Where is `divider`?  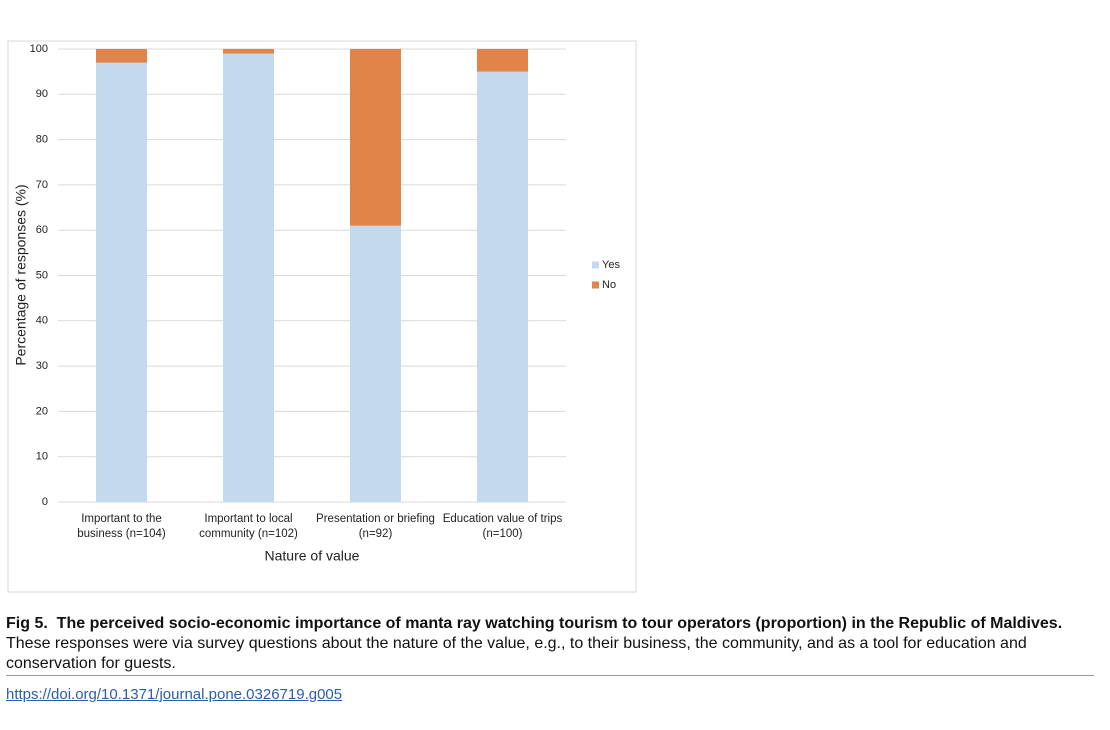 divider is located at coordinates (550, 675).